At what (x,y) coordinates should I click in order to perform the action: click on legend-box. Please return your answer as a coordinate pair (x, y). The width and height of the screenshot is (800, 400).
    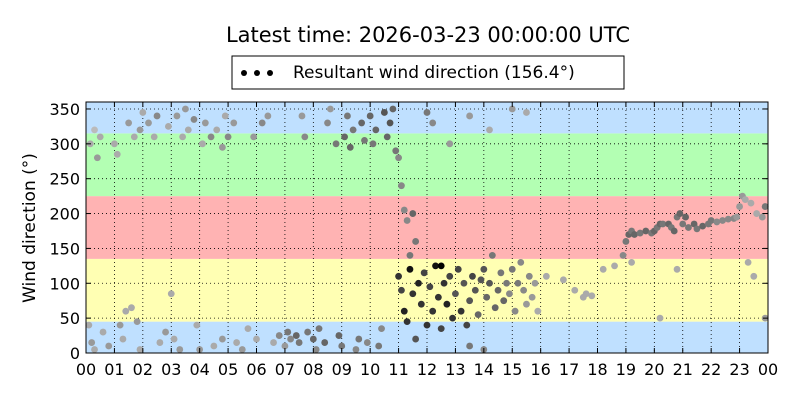
    Looking at the image, I should click on (428, 72).